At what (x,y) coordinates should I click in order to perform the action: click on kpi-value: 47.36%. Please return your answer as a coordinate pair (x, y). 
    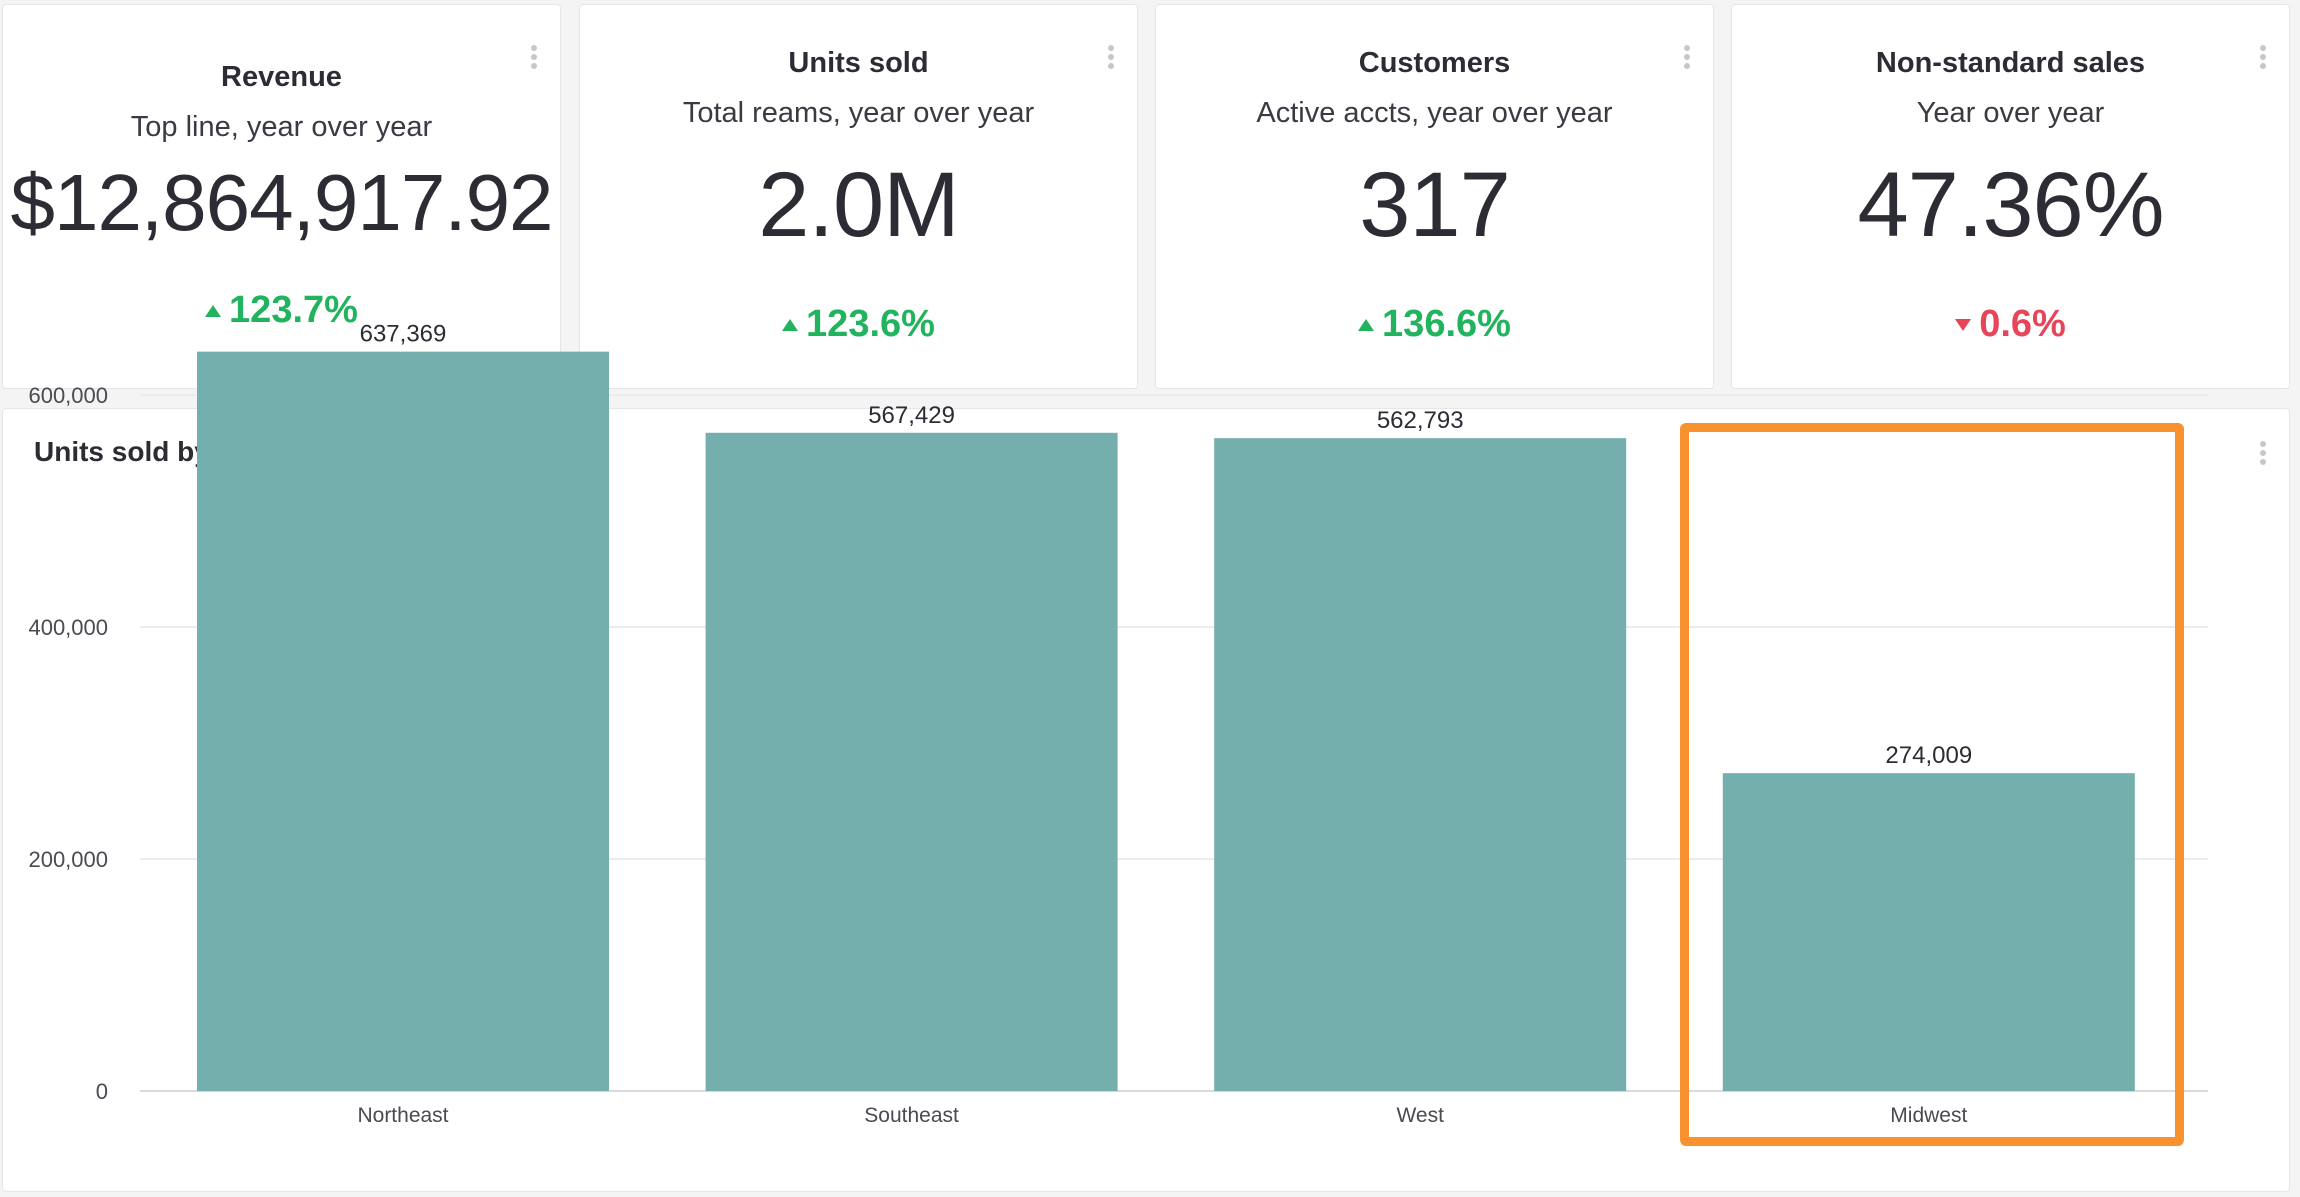
    Looking at the image, I should click on (2010, 205).